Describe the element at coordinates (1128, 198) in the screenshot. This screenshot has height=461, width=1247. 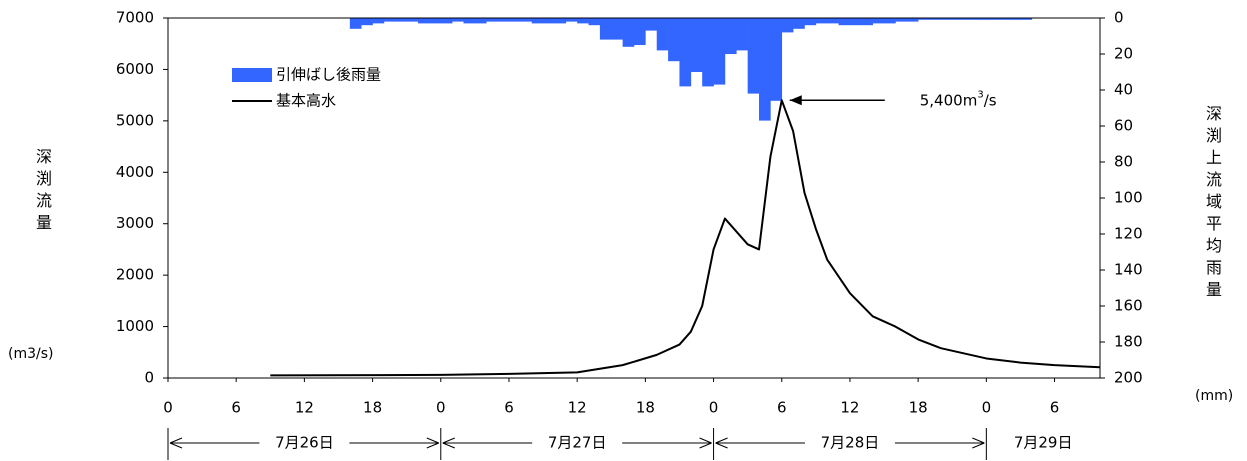
I see `y2-tick-label: 100` at that location.